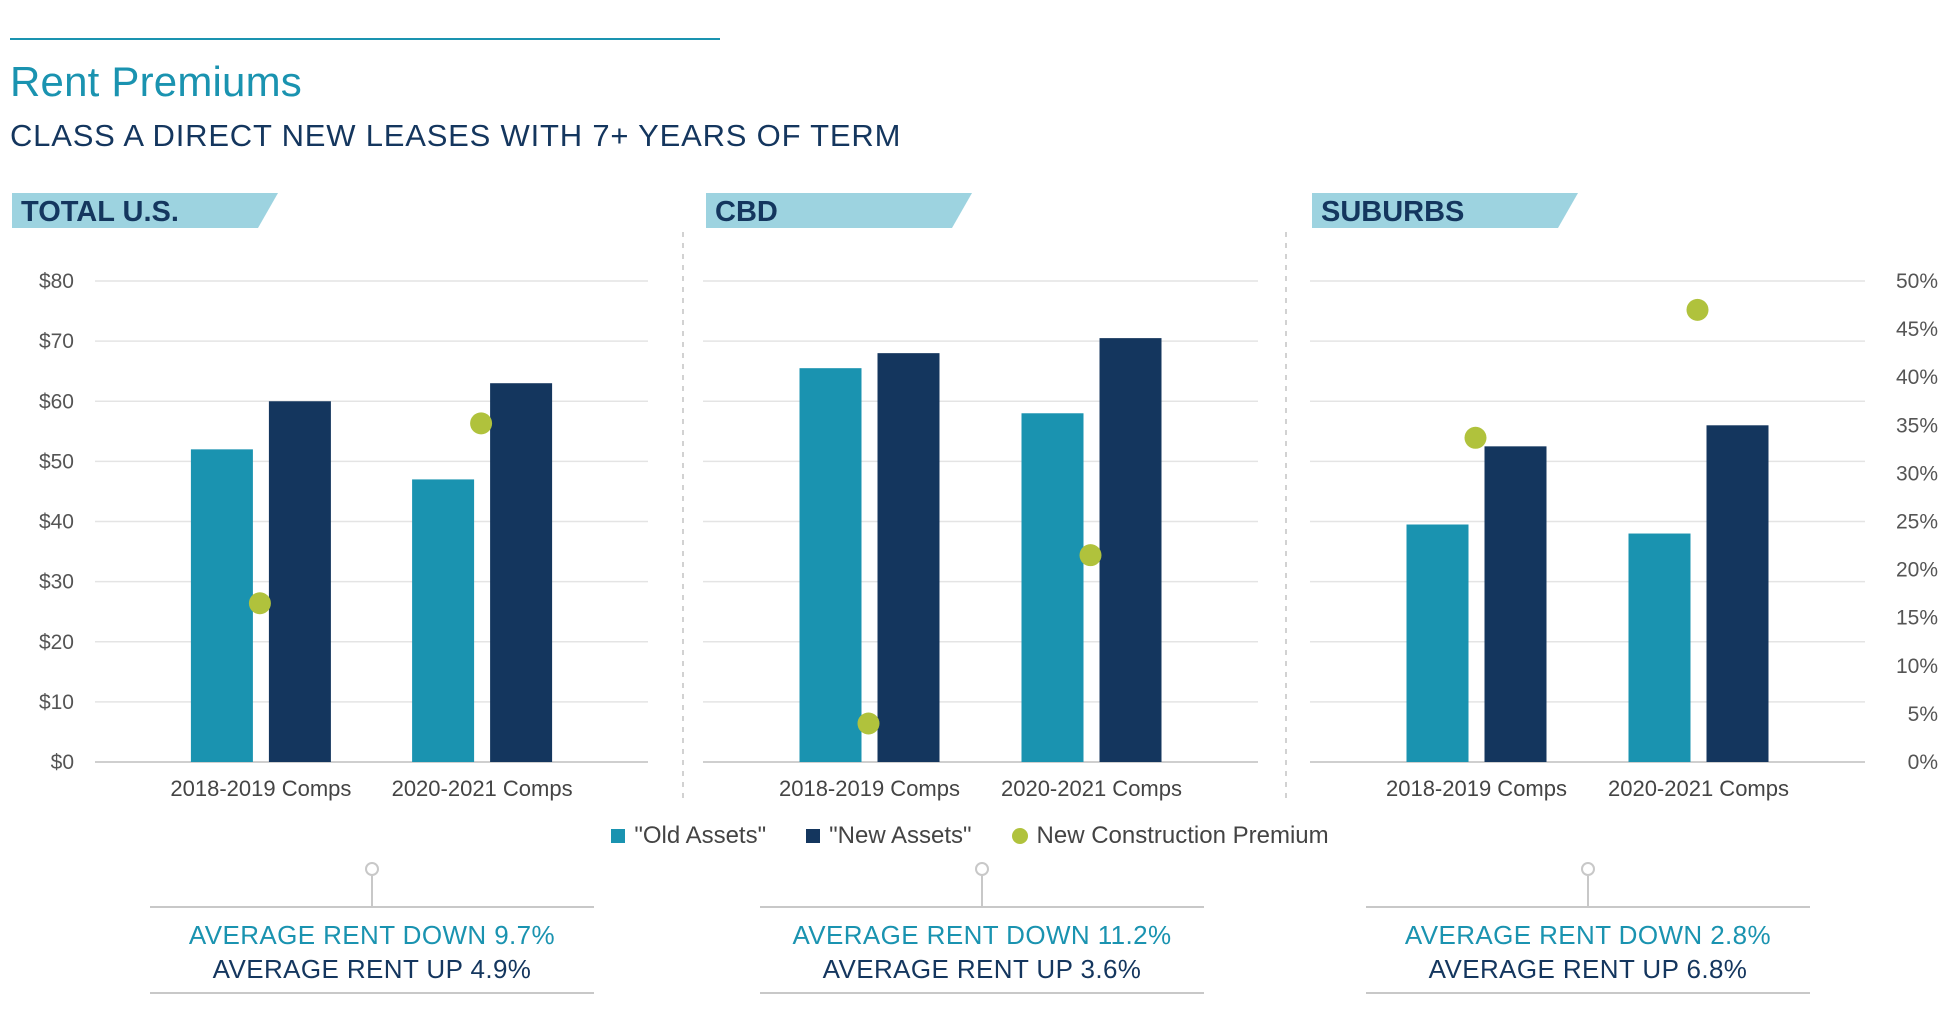 This screenshot has width=1940, height=1030. I want to click on y2-tick-label: 20%, so click(1917, 570).